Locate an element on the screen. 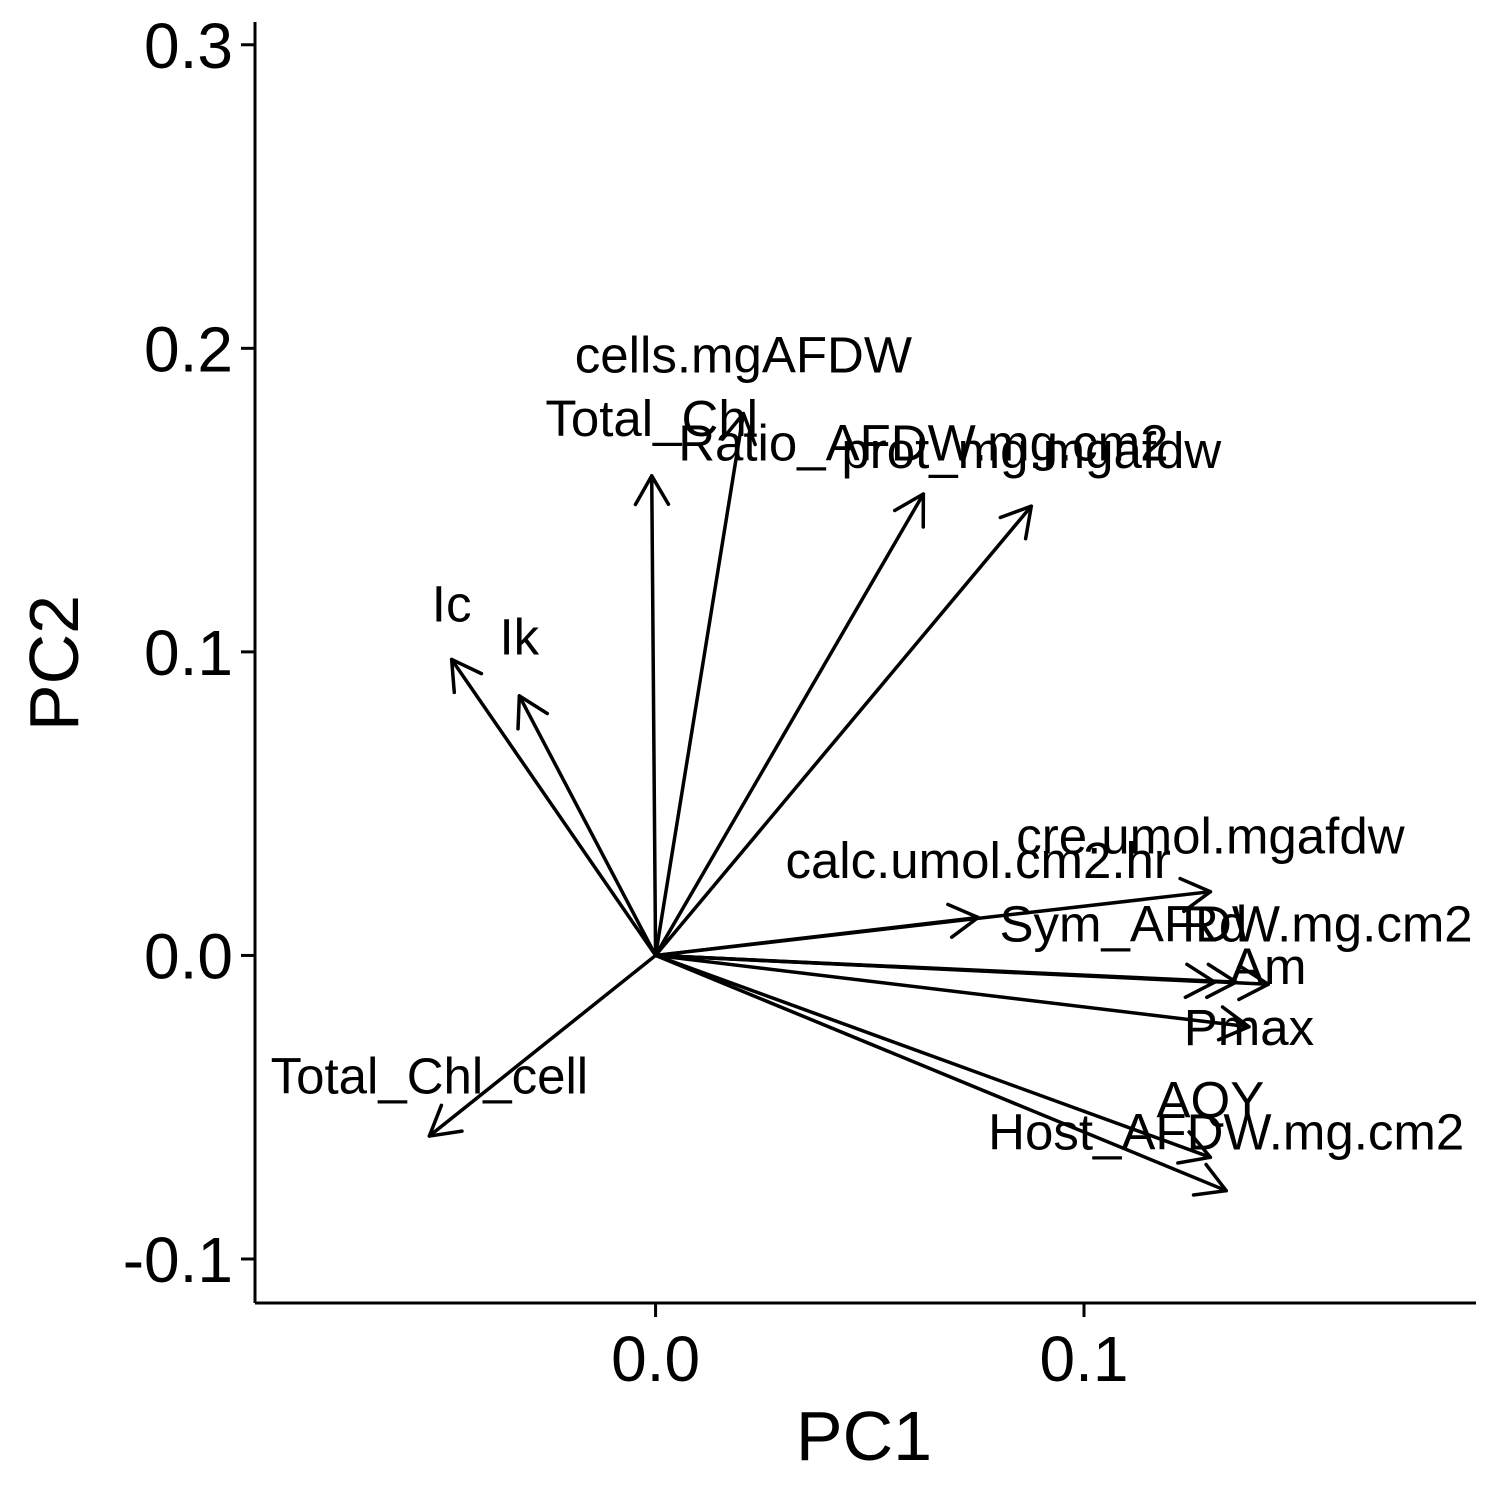 The width and height of the screenshot is (1500, 1500). vector-arrowhead-cells-mgafdw is located at coordinates (738, 429).